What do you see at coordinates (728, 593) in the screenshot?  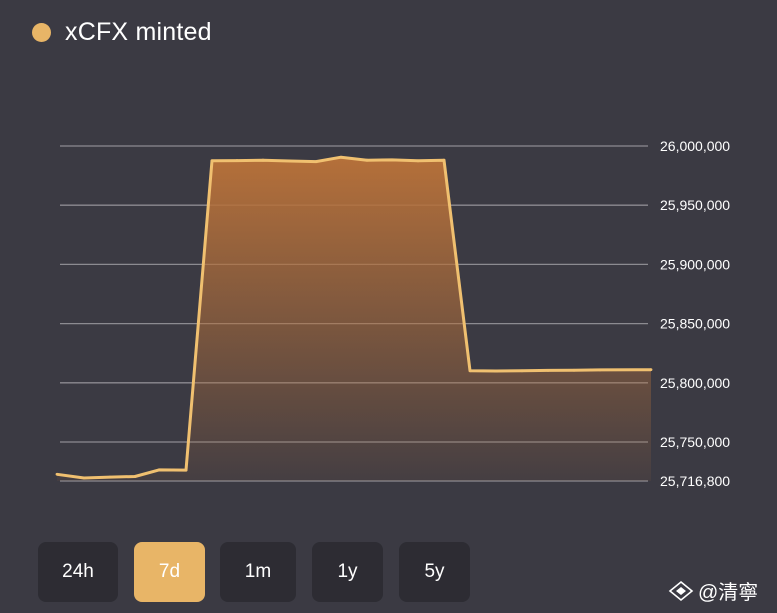 I see `watermark-text: @清寧` at bounding box center [728, 593].